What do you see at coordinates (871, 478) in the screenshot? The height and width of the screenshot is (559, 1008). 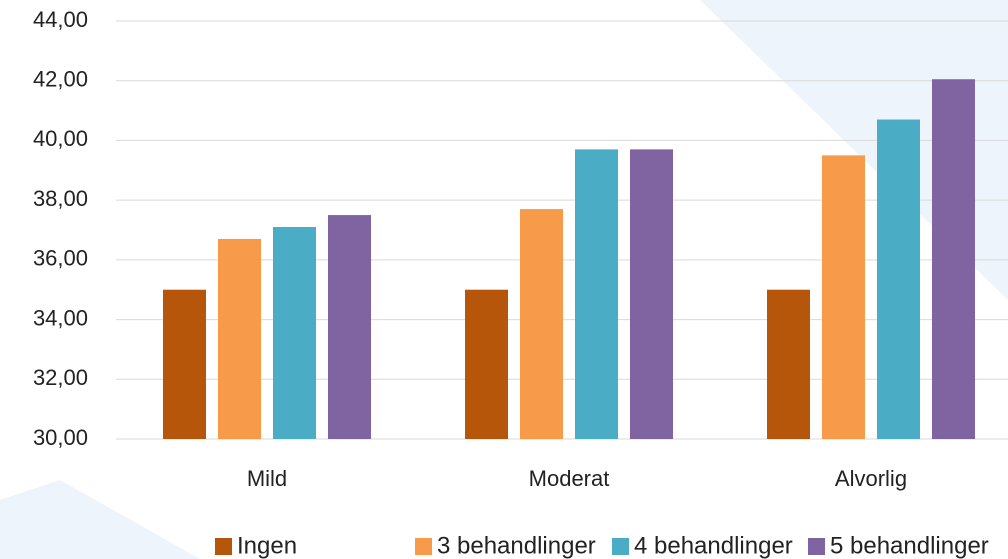 I see `x-tick-label: Alvorlig` at bounding box center [871, 478].